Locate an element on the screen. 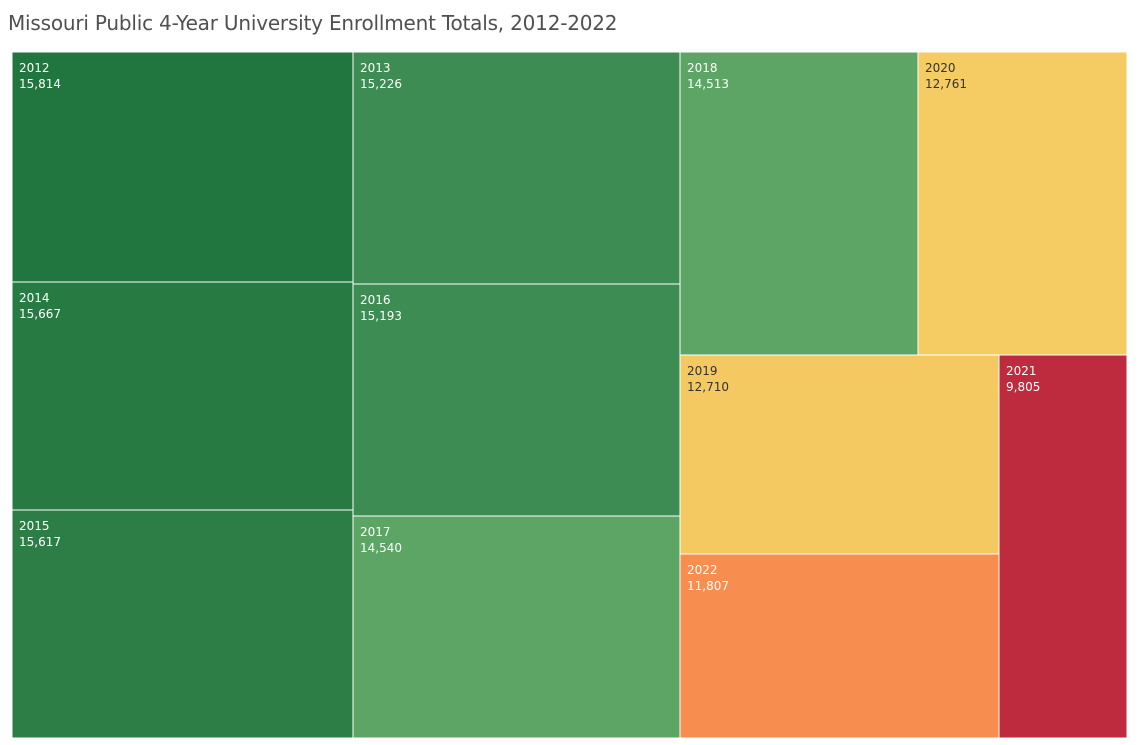  treemap-tile-2013: 2013 15,226 is located at coordinates (516, 168).